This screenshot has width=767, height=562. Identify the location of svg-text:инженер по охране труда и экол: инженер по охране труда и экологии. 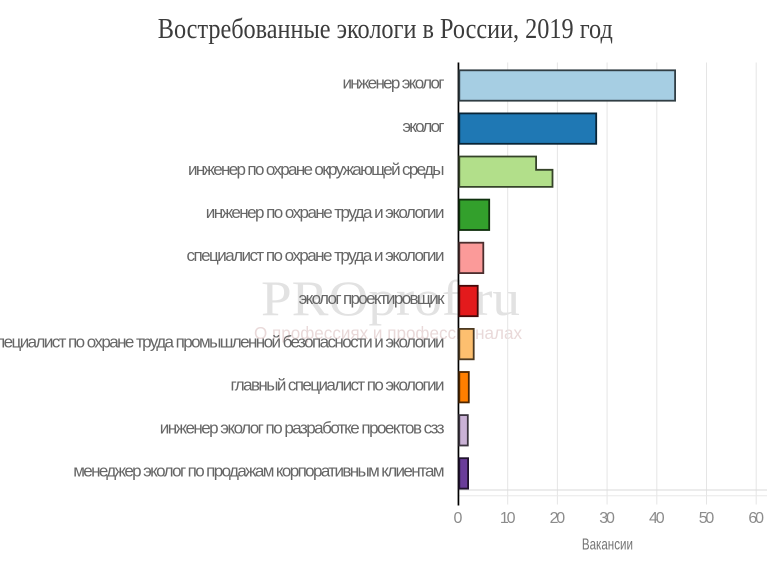
(325, 212).